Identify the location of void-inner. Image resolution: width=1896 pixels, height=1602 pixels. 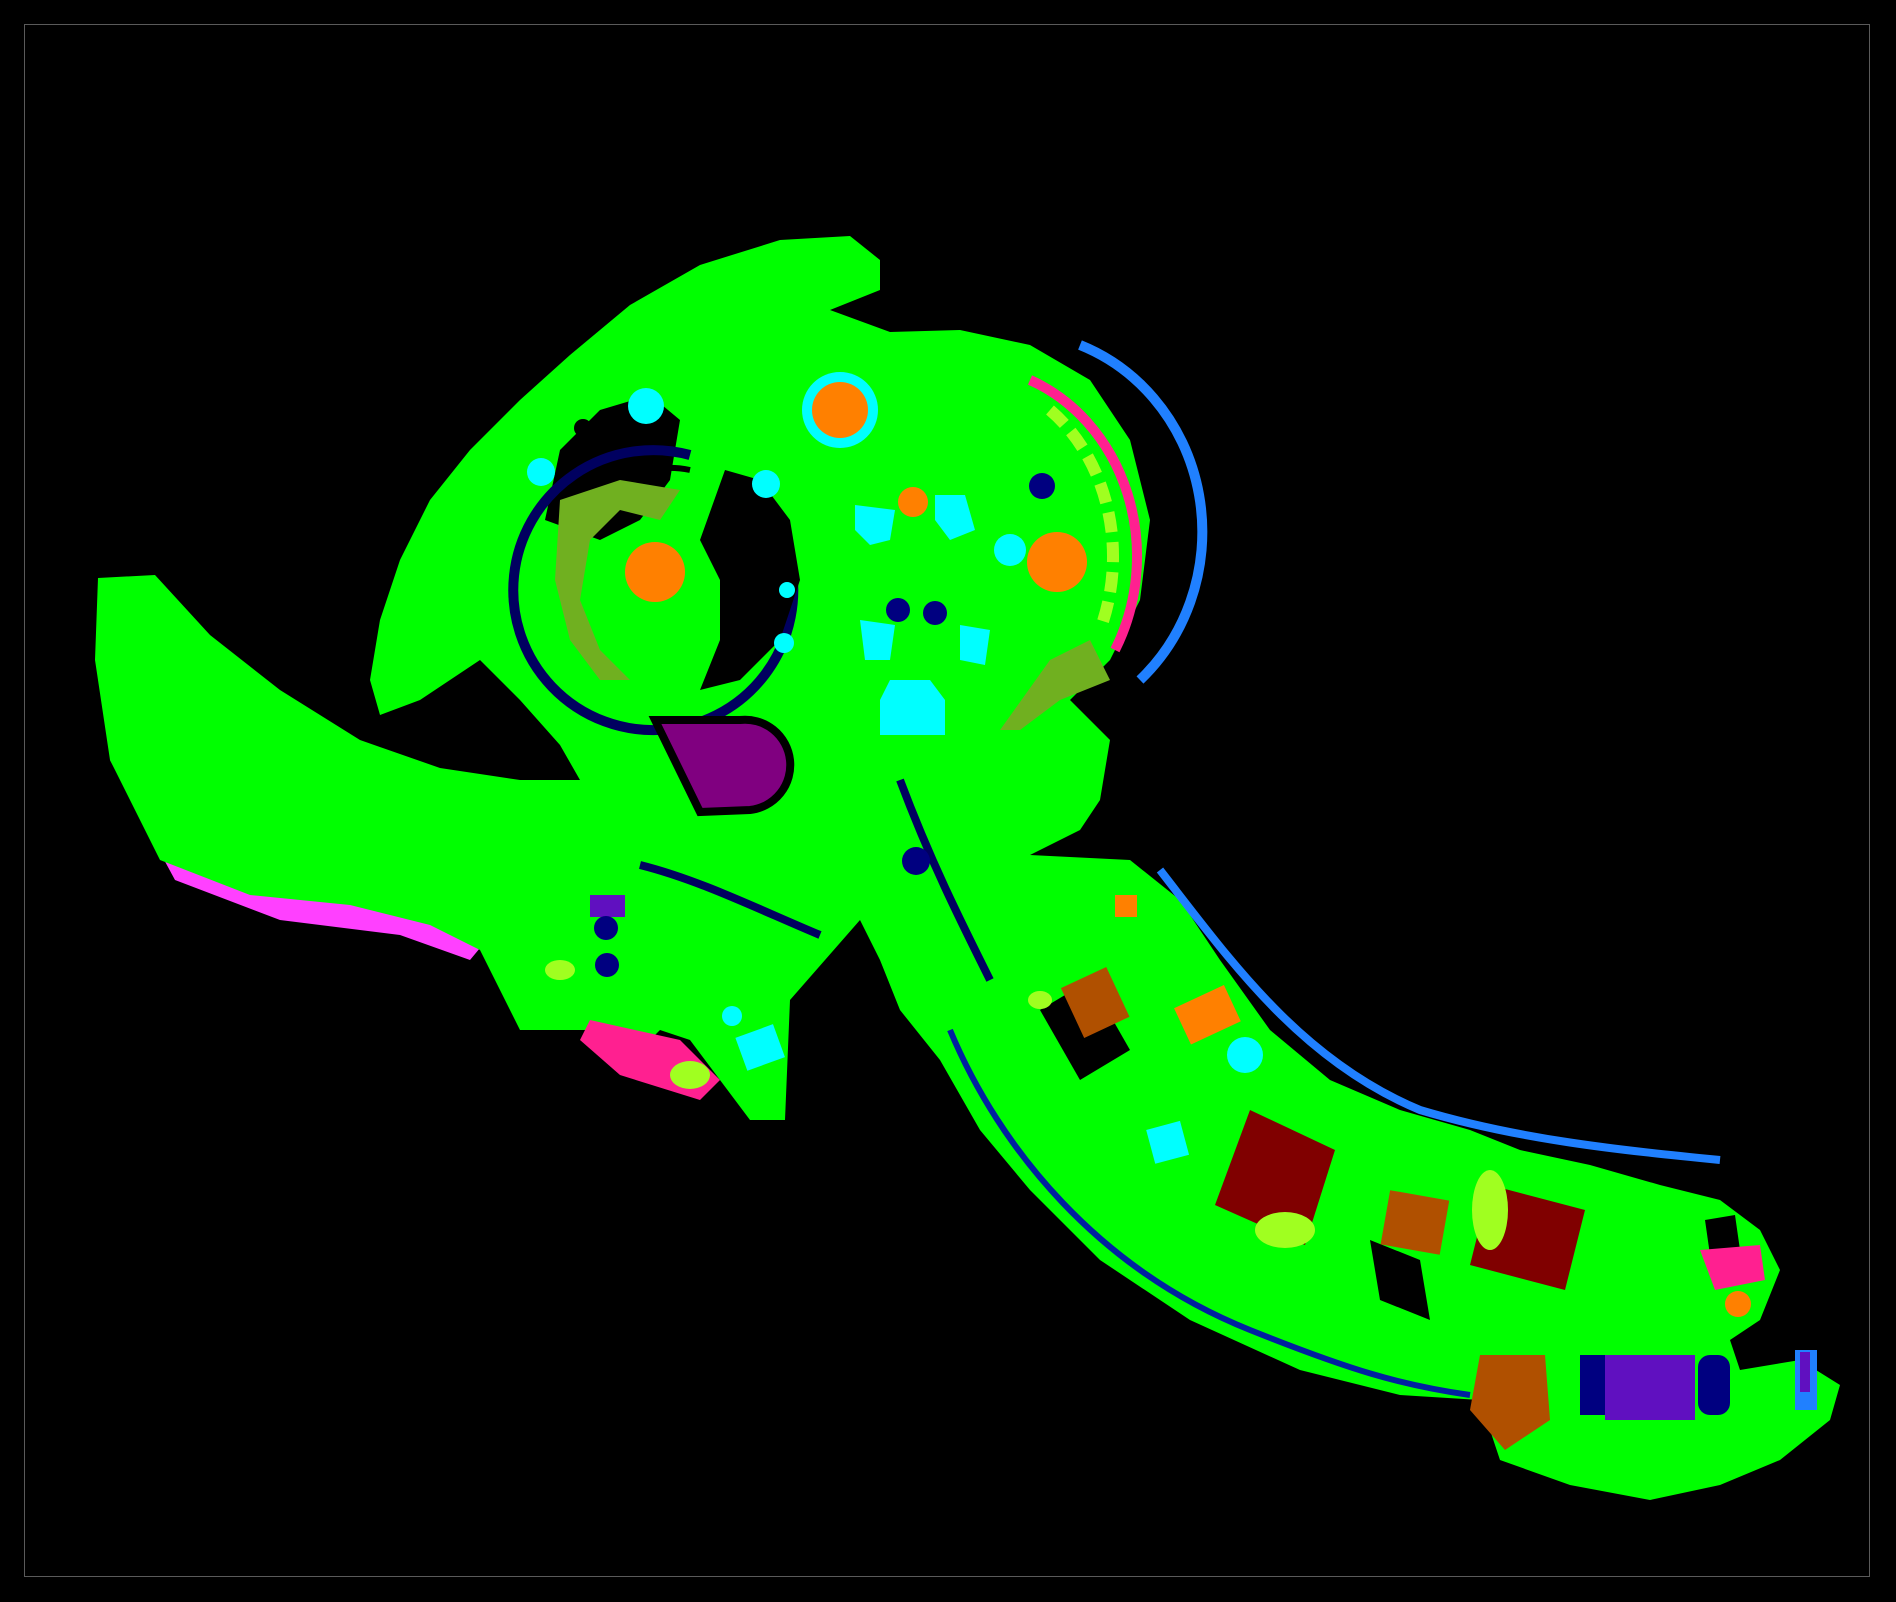
(750, 580).